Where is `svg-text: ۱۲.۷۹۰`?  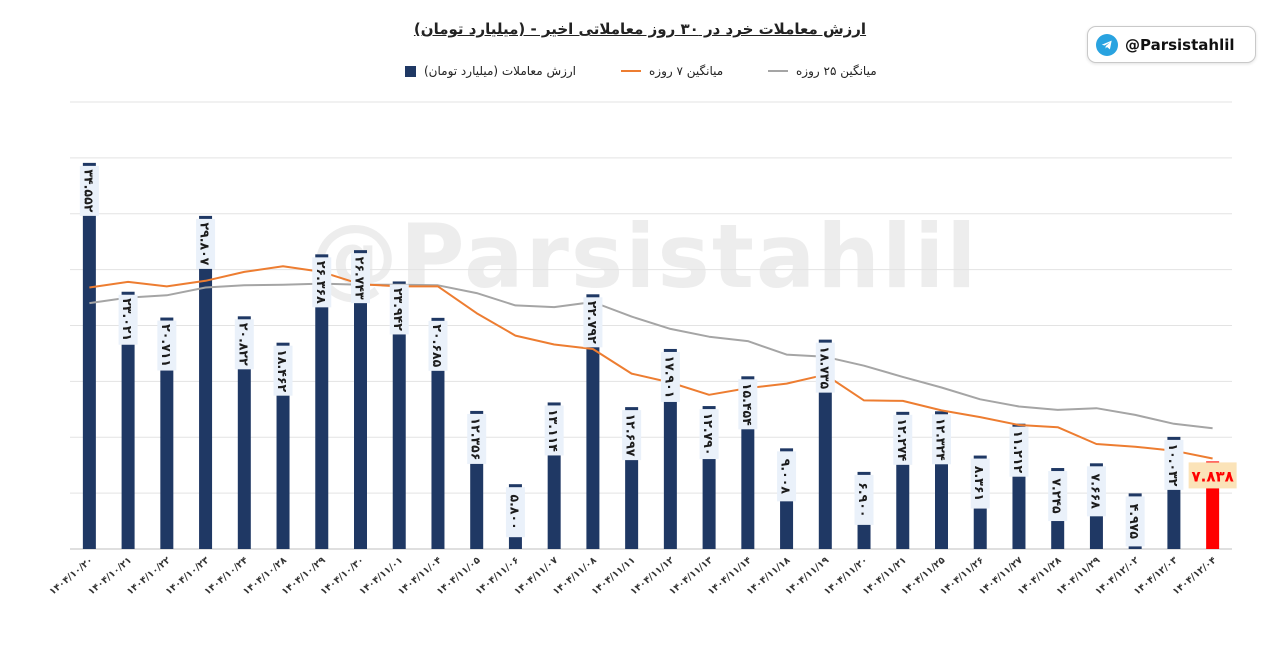 svg-text: ۱۲.۷۹۰ is located at coordinates (708, 434).